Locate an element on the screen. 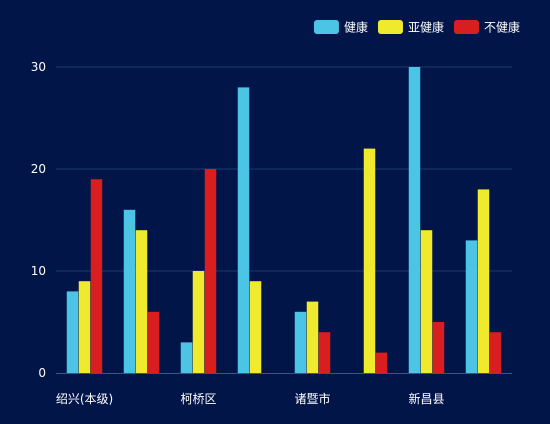 The height and width of the screenshot is (424, 550). bar-亚健康-嵊州市 is located at coordinates (369, 260).